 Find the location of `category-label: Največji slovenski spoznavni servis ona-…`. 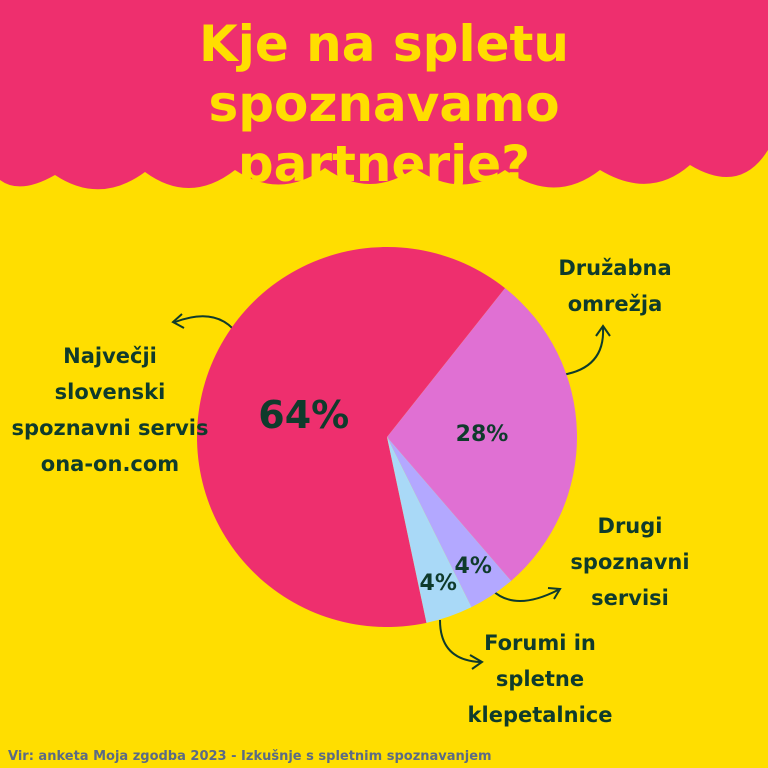

category-label: Največji slovenski spoznavni servis ona-… is located at coordinates (110, 410).